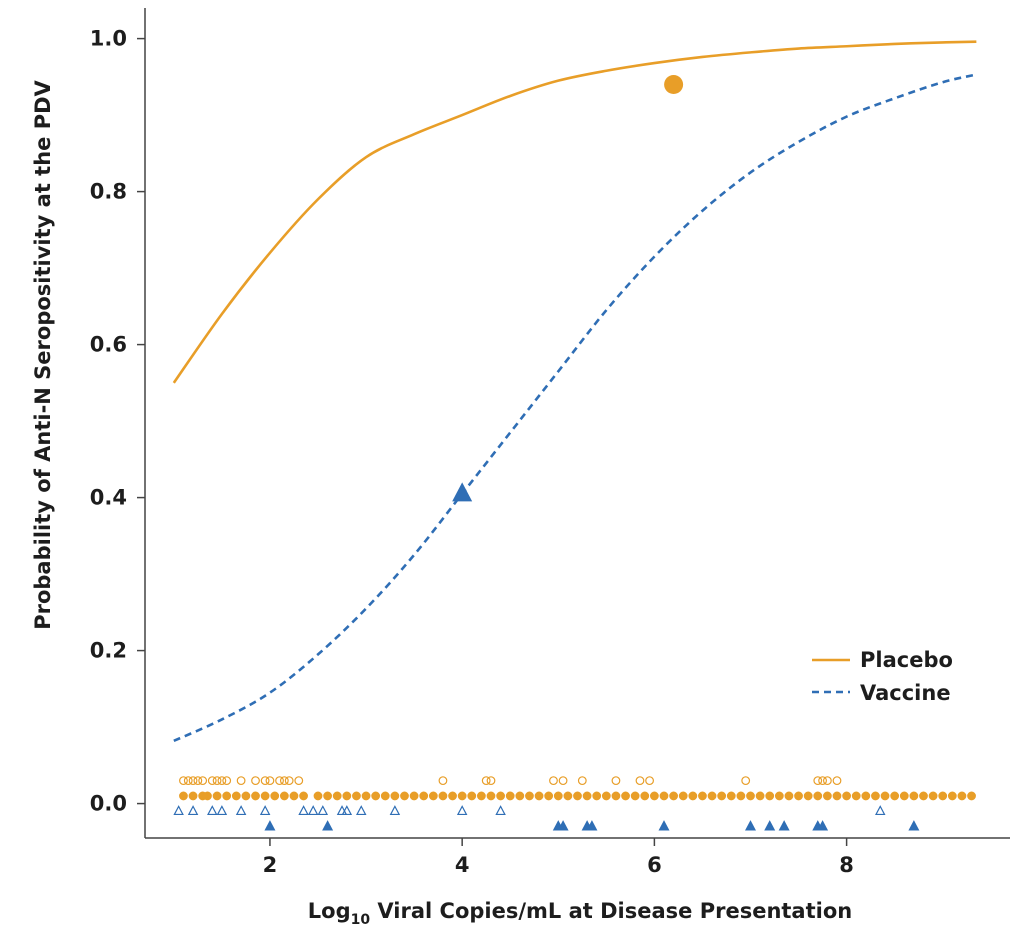 This screenshot has width=1018, height=945. I want to click on highlight-point-vaccine, so click(462, 492).